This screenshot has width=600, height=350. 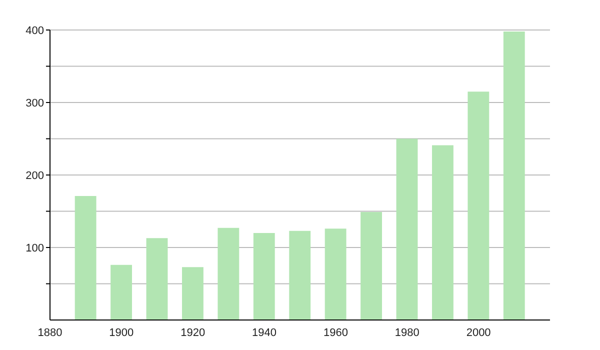 I want to click on x-tick-label: 2000, so click(x=478, y=332).